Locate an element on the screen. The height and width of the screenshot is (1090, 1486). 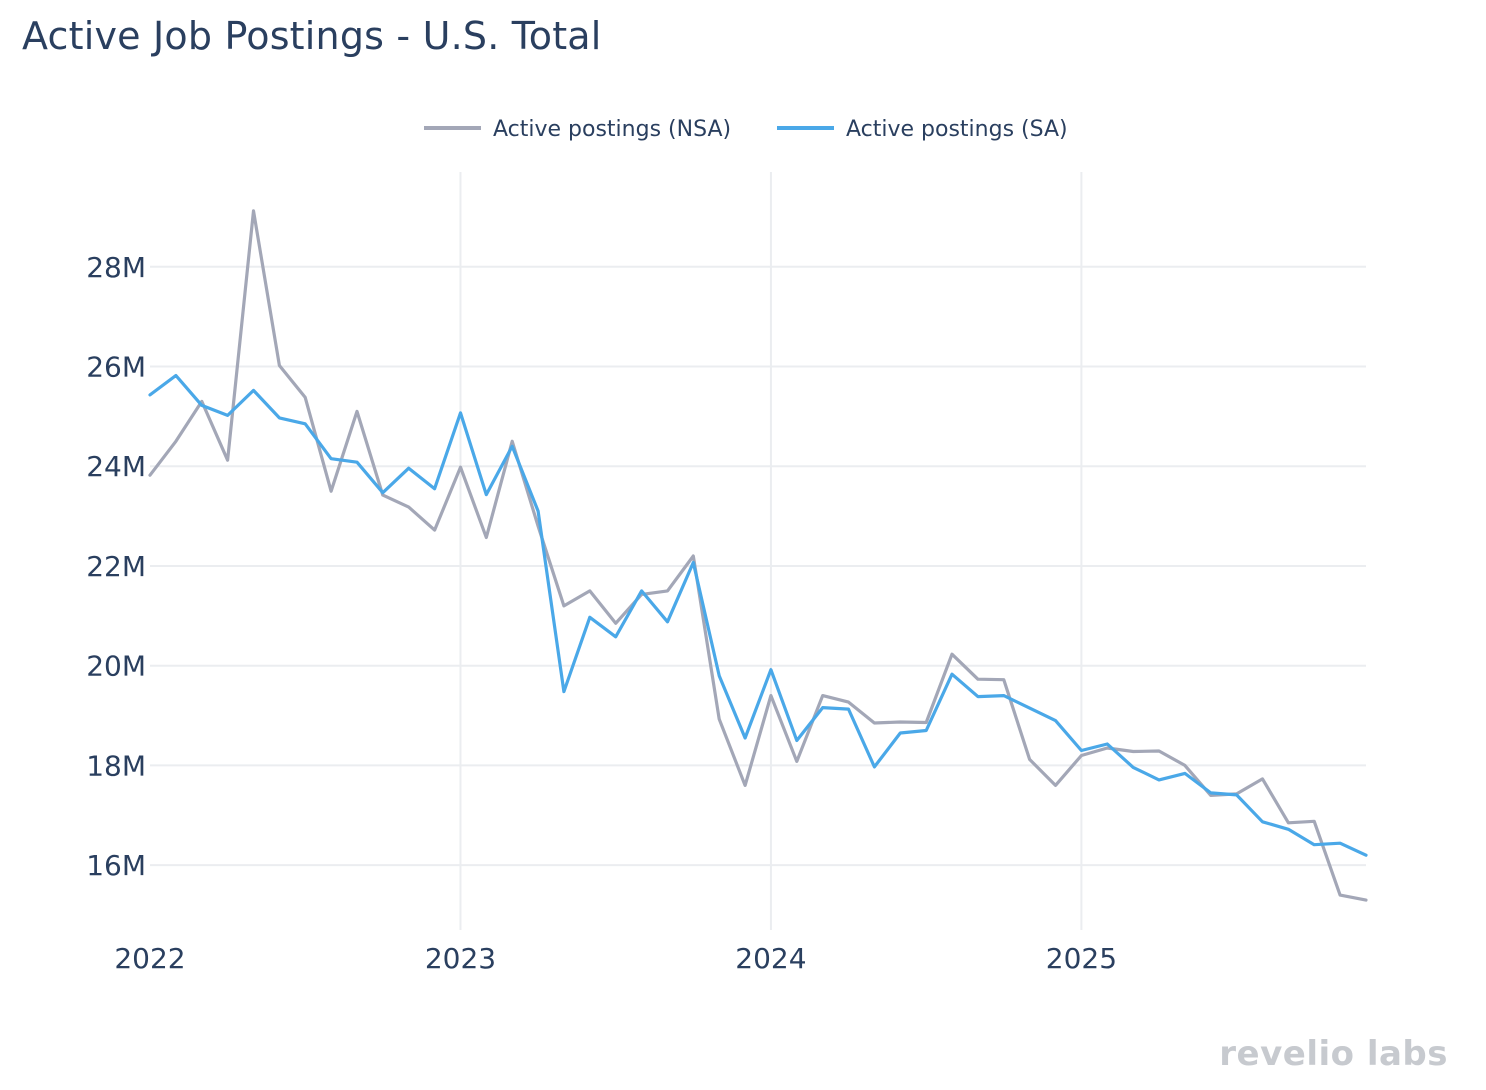
x-tick-label: 2022 is located at coordinates (149, 958).